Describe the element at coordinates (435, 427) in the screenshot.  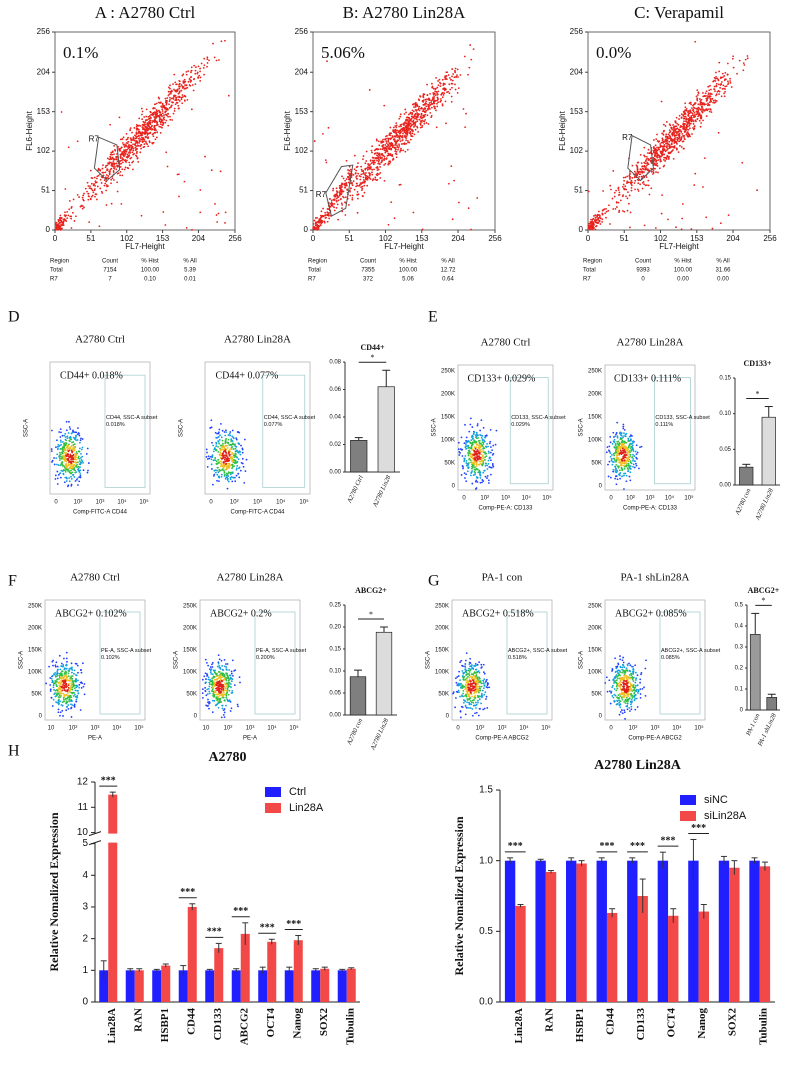
I see `y-axis-label: SSC-A` at that location.